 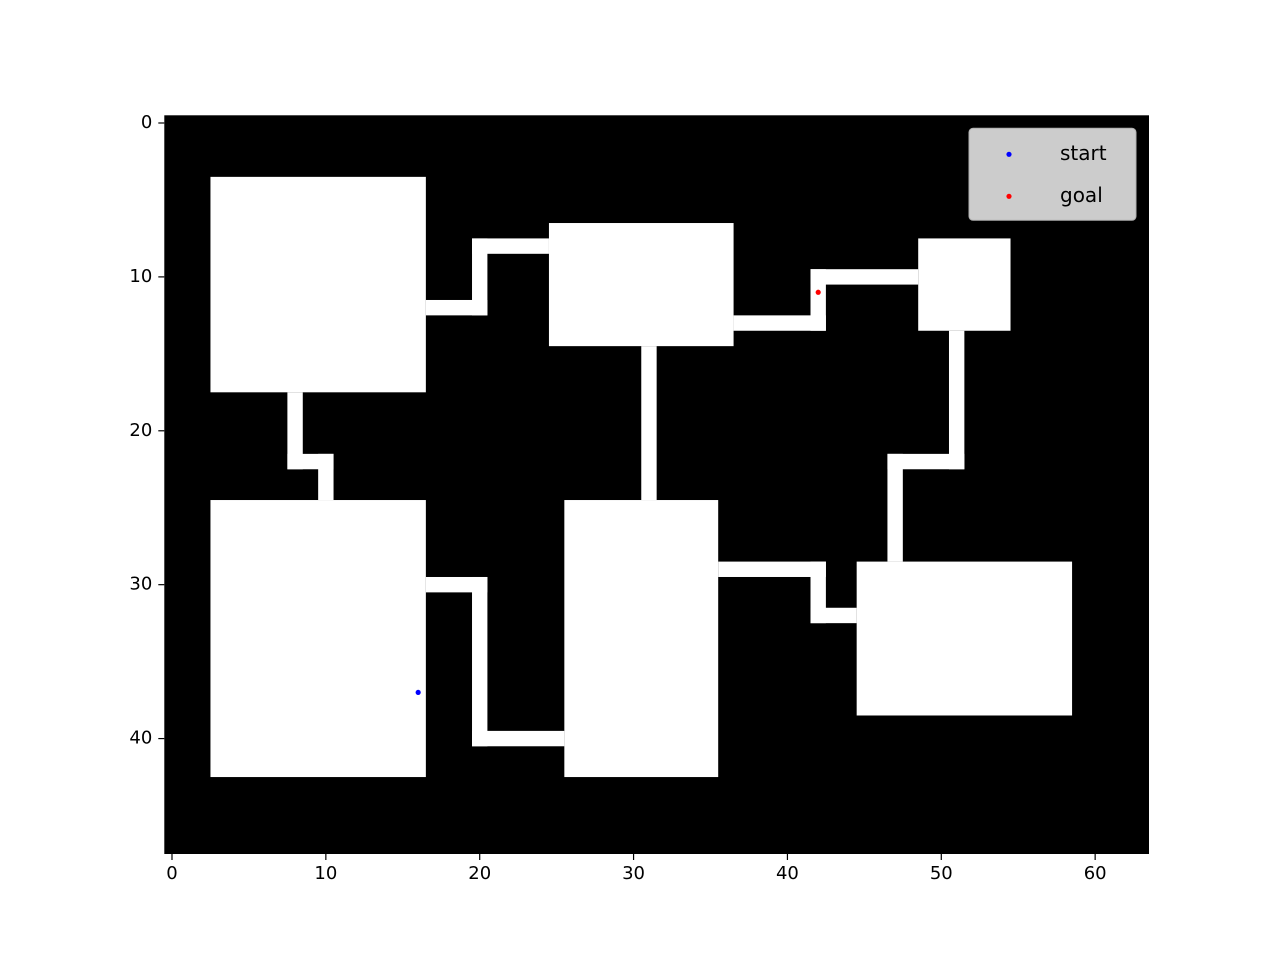 What do you see at coordinates (633, 873) in the screenshot?
I see `x-tick-label: 30` at bounding box center [633, 873].